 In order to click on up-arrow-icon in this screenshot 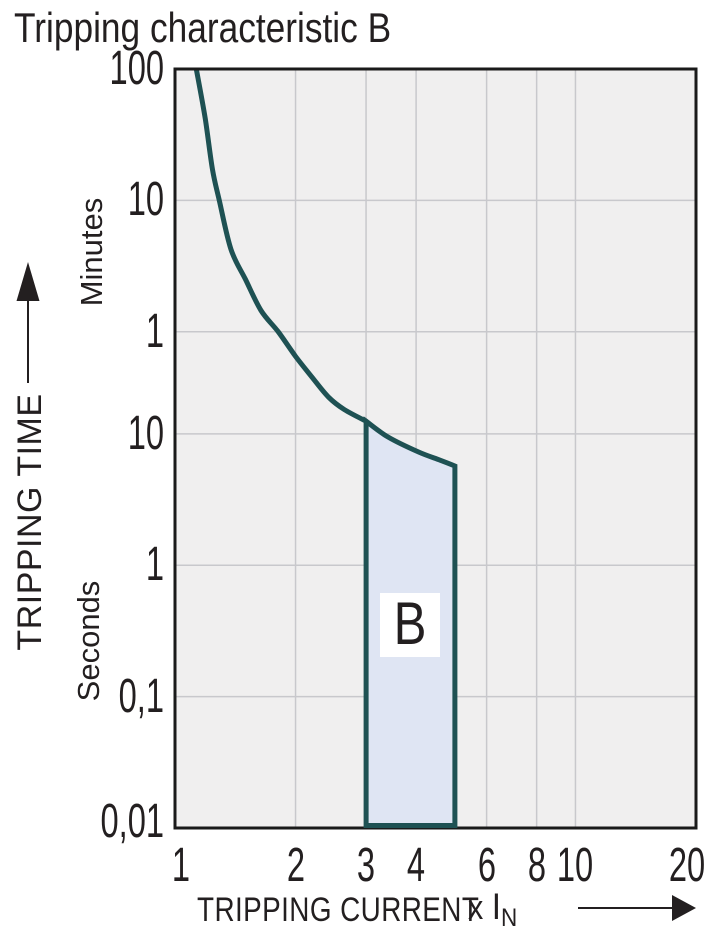, I will do `click(28, 281)`.